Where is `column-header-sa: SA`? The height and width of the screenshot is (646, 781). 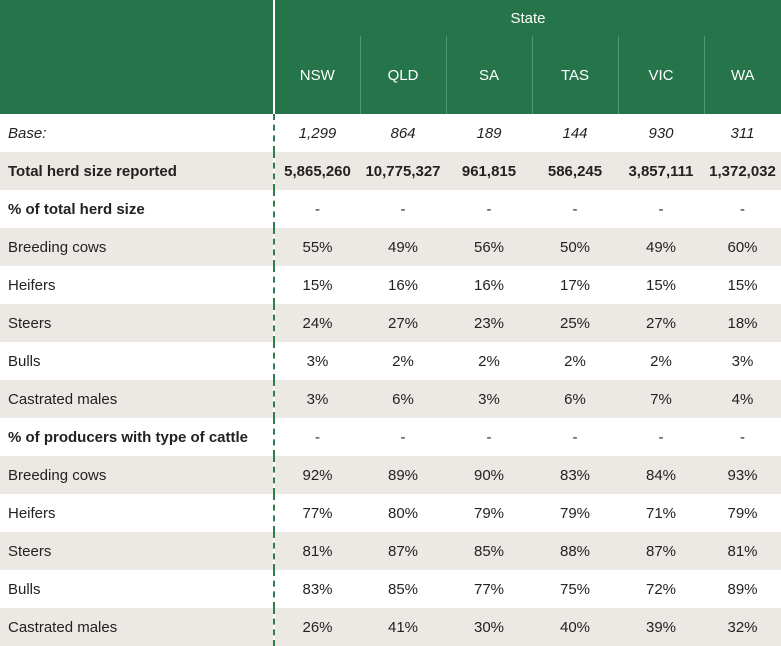
column-header-sa: SA is located at coordinates (488, 75).